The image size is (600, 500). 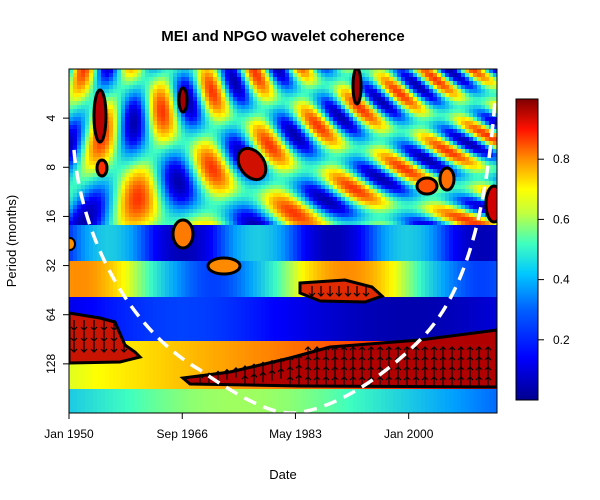 What do you see at coordinates (409, 434) in the screenshot?
I see `x-tick-label: Jan 2000` at bounding box center [409, 434].